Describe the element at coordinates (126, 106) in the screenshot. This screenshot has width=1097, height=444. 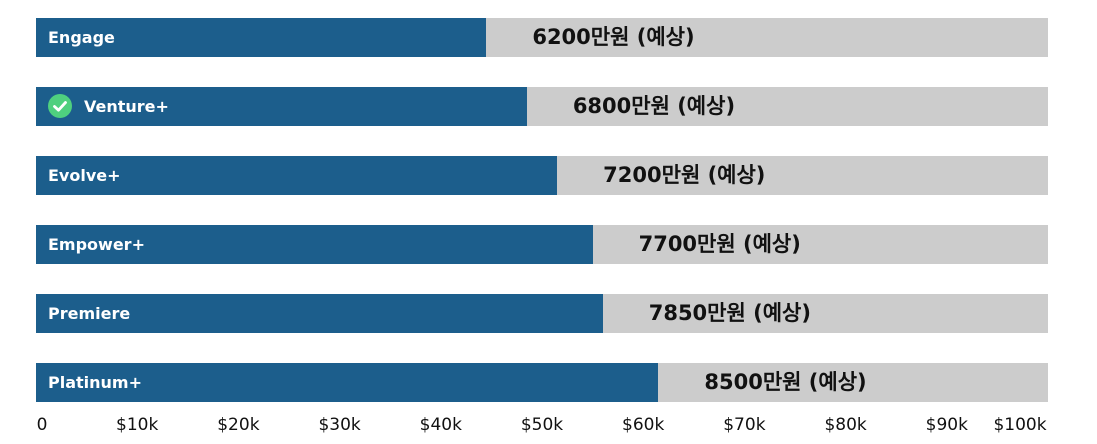
I see `category-label: Venture+` at that location.